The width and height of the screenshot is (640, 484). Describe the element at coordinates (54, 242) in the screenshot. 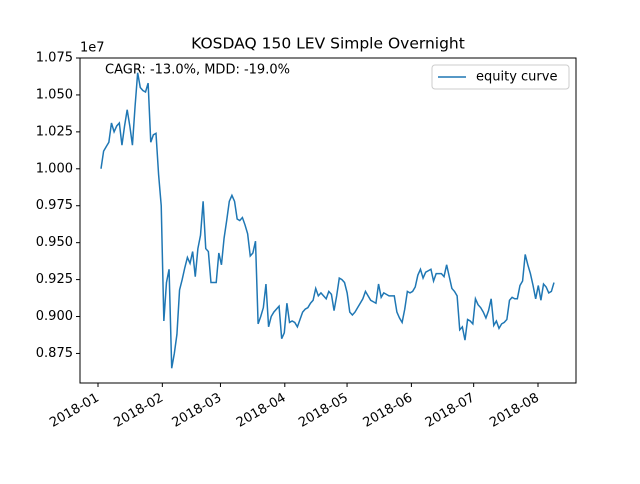

I see `y-tick-label: 0.950` at that location.